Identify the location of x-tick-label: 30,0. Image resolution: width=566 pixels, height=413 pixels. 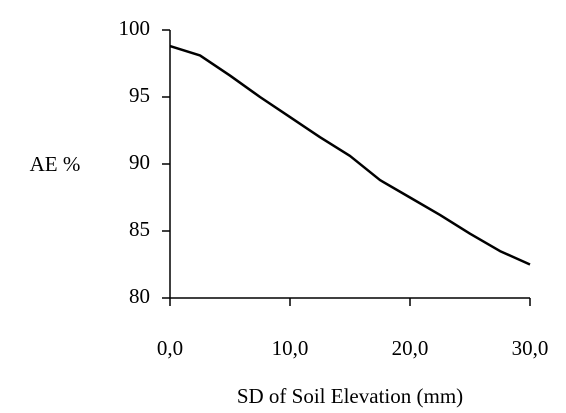
(530, 348).